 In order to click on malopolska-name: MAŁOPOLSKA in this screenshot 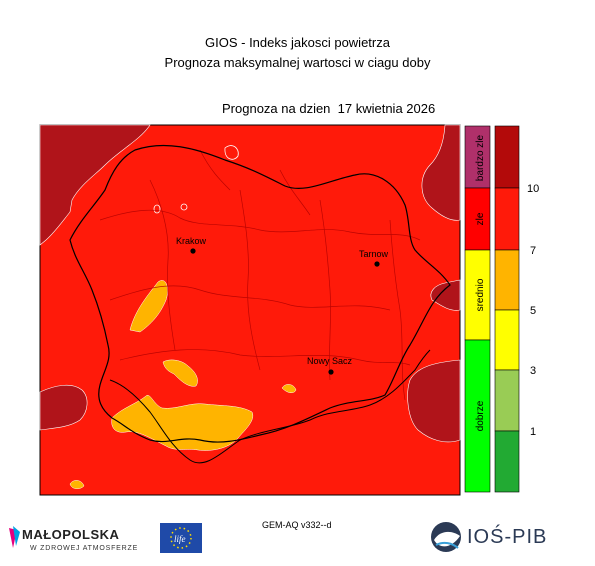, I will do `click(71, 534)`.